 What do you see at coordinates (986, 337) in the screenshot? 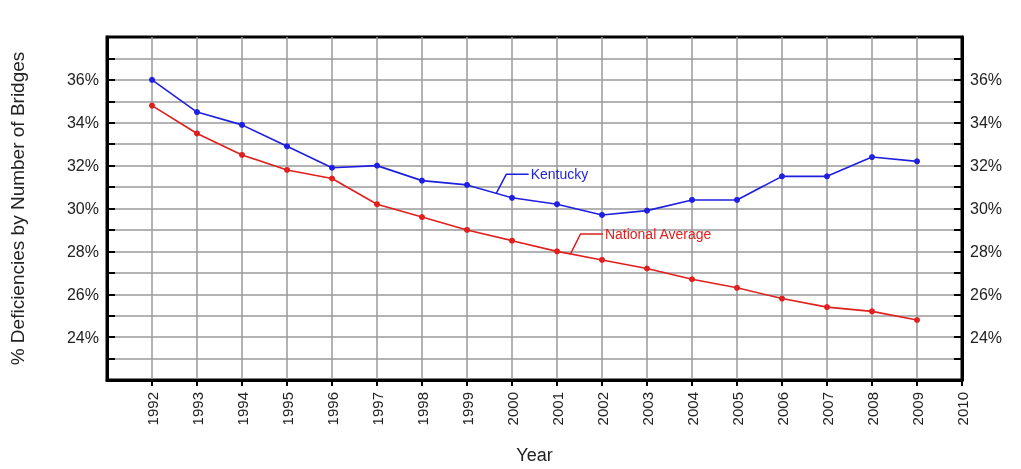
I see `y2-tick-label: 24%` at bounding box center [986, 337].